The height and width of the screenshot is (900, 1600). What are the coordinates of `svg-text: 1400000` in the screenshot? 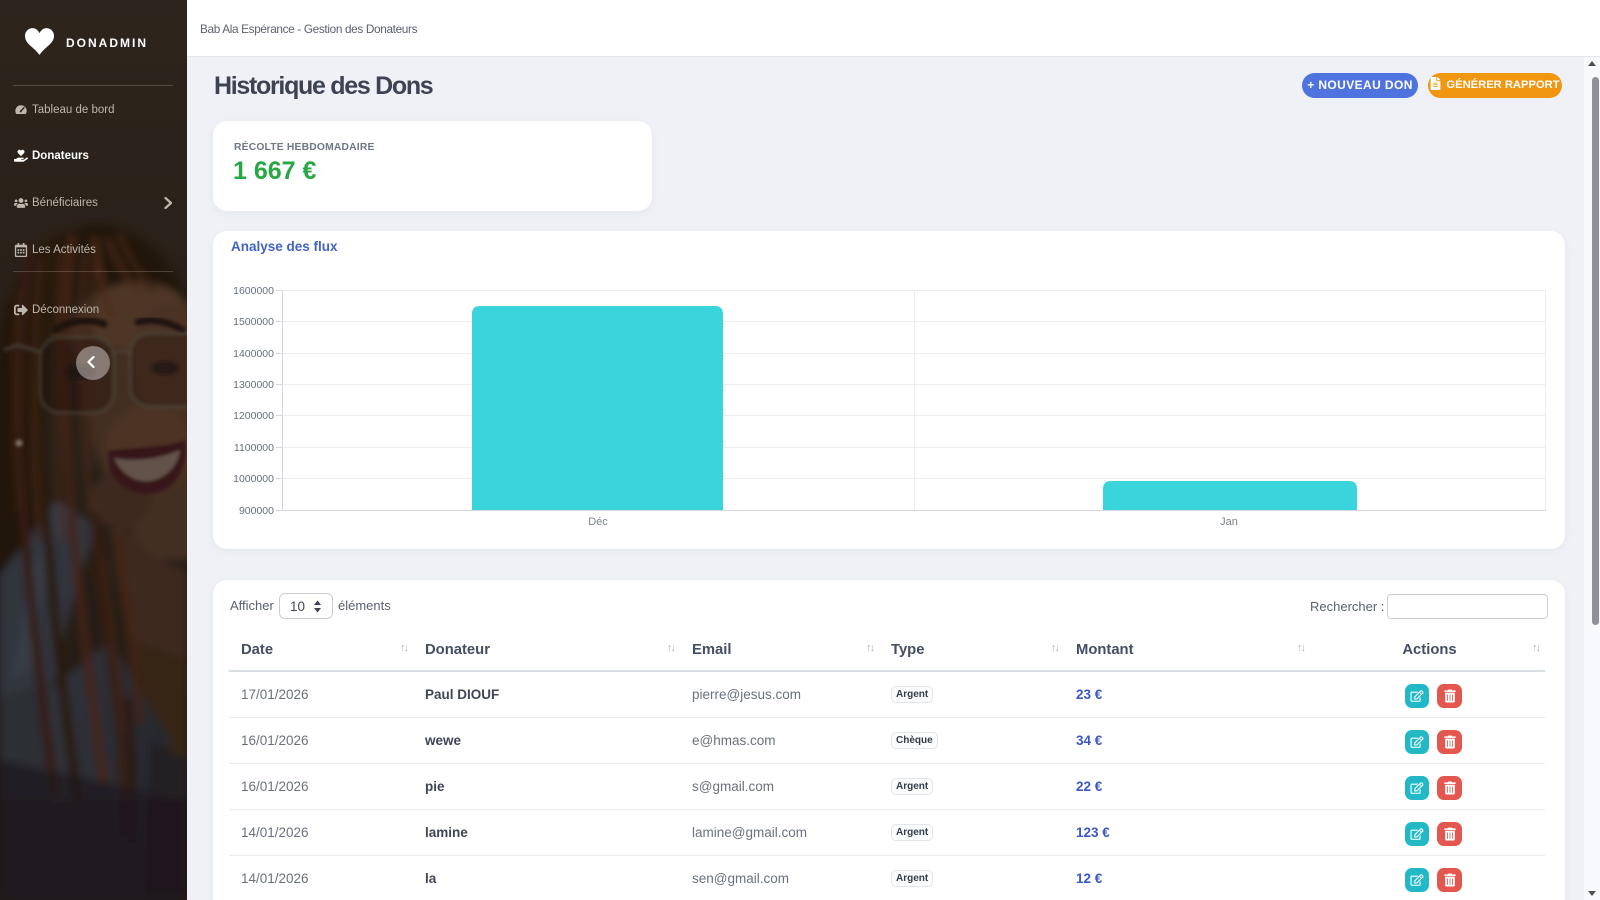 It's located at (253, 354).